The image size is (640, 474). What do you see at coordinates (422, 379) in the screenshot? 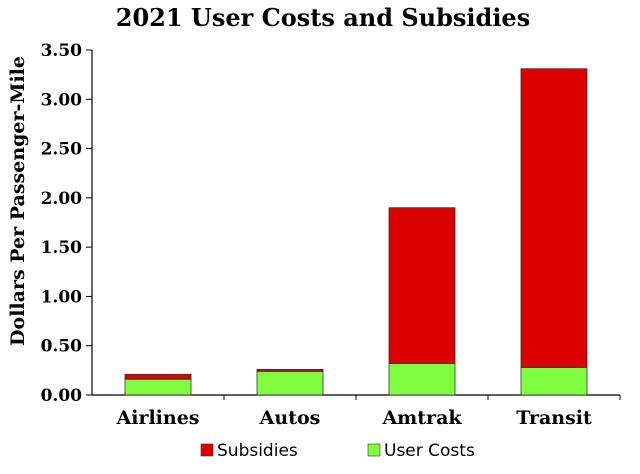
I see `bar-user-costs-amtrak` at bounding box center [422, 379].